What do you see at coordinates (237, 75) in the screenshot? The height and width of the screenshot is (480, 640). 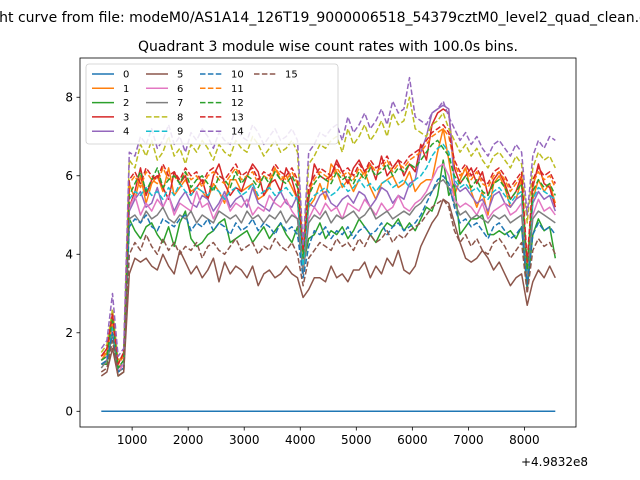 I see `legend-label: 10` at bounding box center [237, 75].